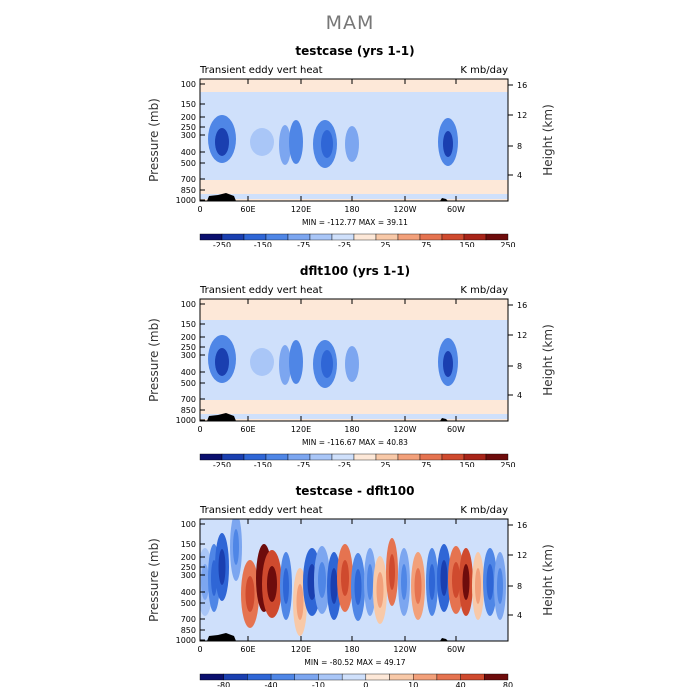 The width and height of the screenshot is (700, 700). I want to click on colorbar: -250 -150 -75 -25 25 75 150 250, so click(357, 240).